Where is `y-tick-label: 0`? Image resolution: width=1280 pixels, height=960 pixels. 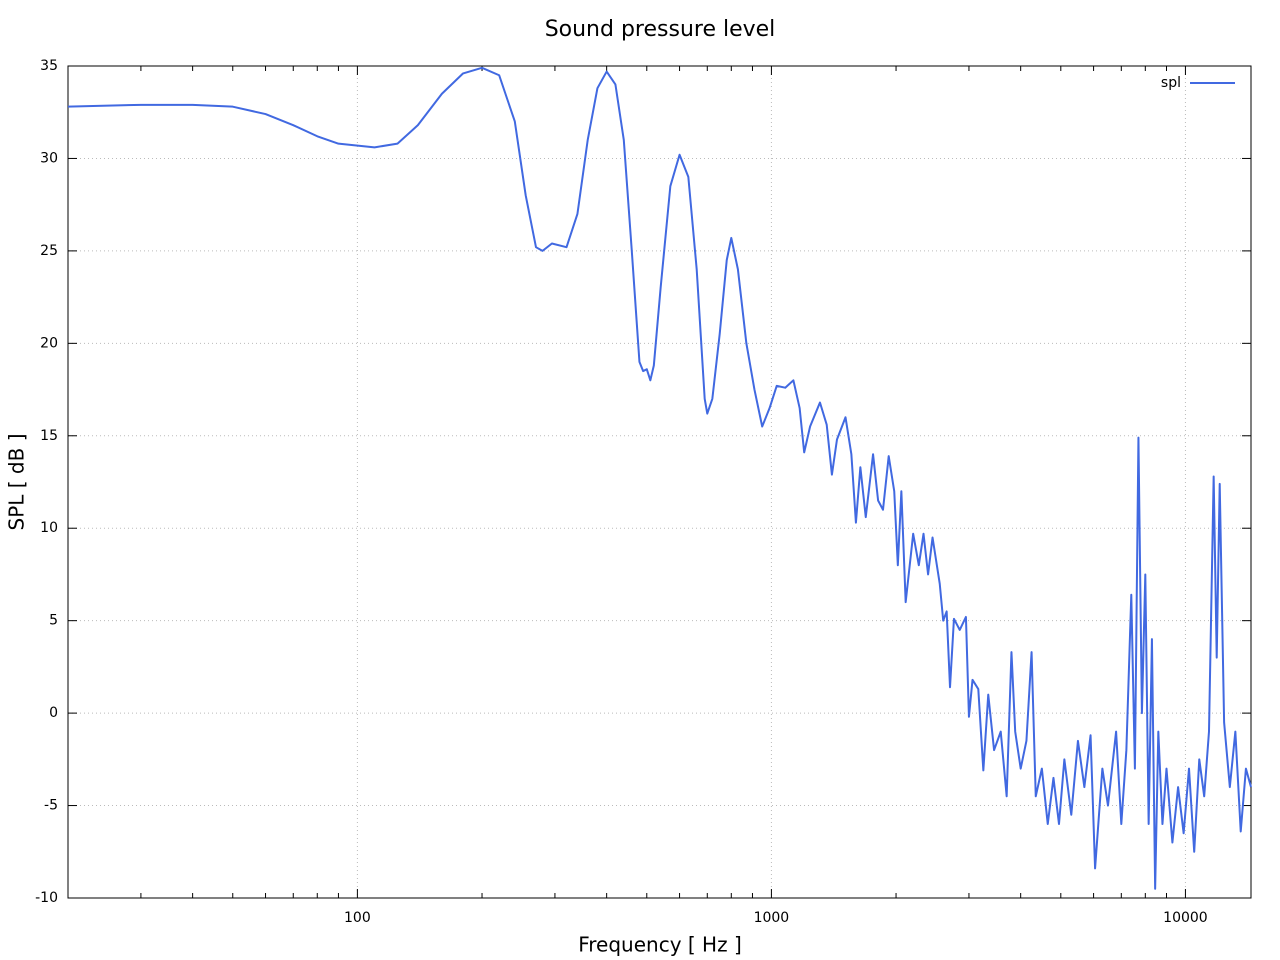
y-tick-label: 0 is located at coordinates (53, 713).